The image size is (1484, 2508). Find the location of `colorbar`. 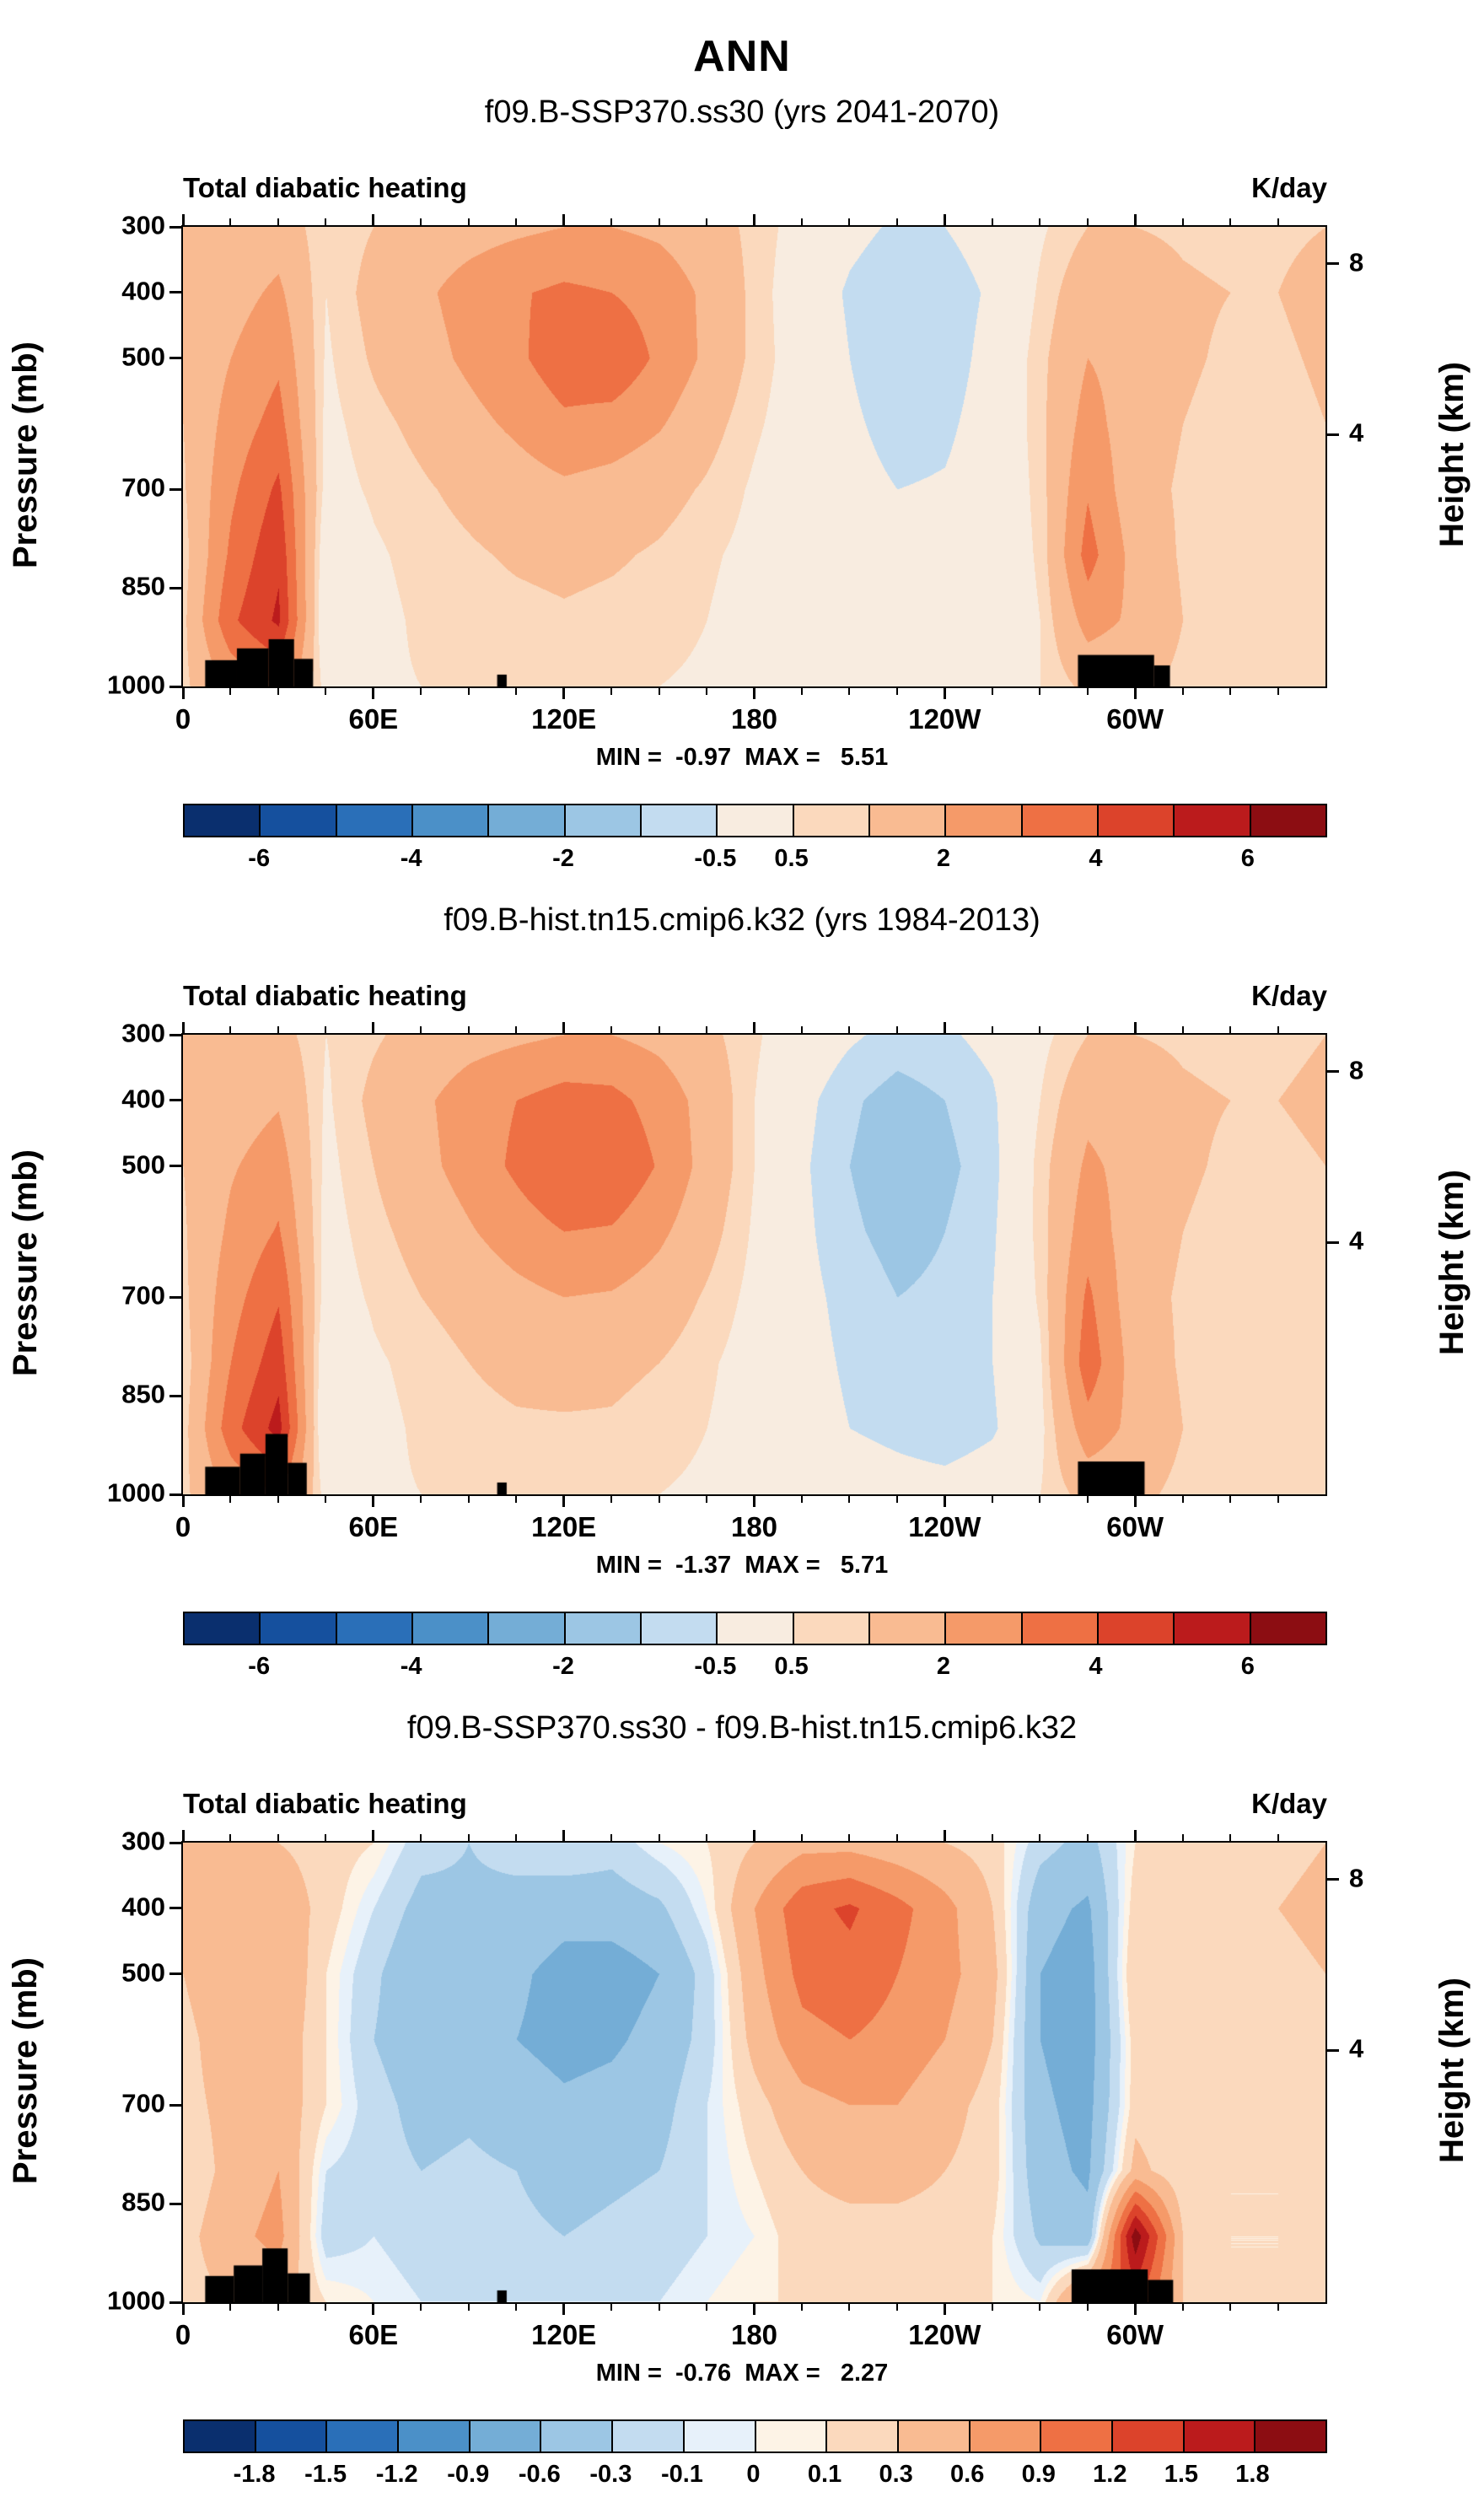

colorbar is located at coordinates (755, 1628).